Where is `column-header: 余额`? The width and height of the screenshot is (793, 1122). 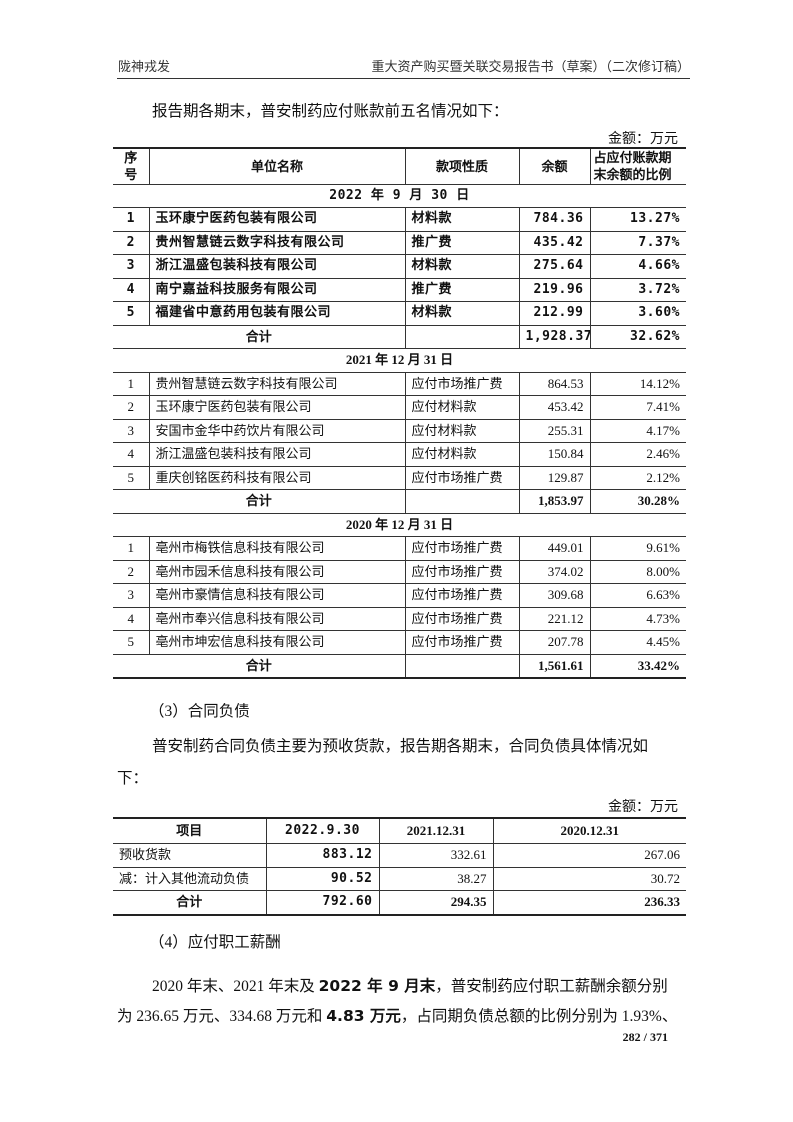 column-header: 余额 is located at coordinates (554, 166).